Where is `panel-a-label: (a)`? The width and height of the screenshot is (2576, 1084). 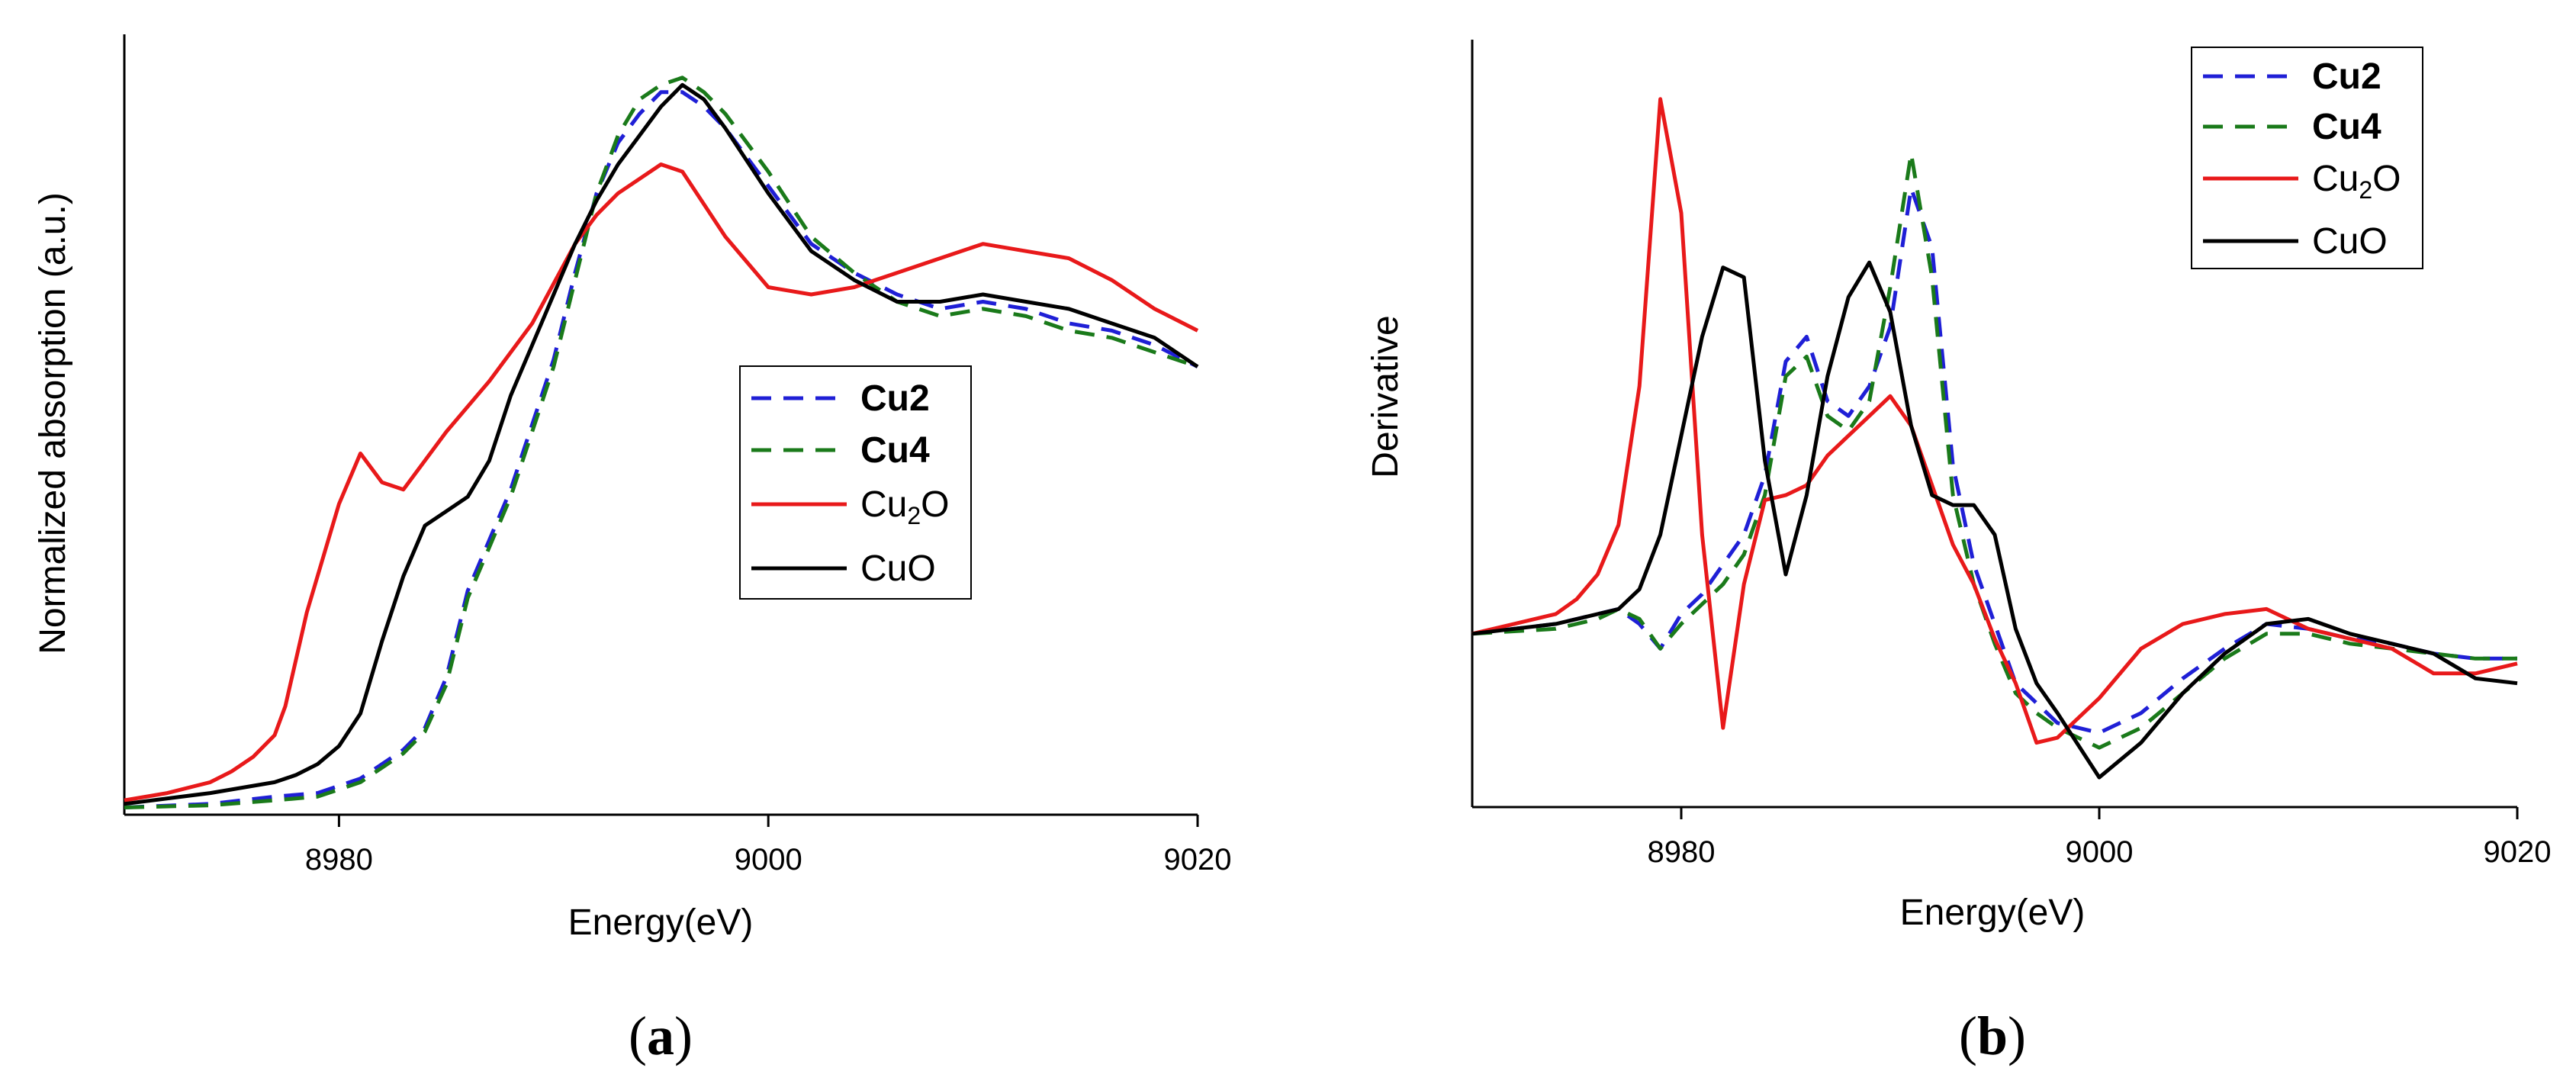
panel-a-label: (a) is located at coordinates (661, 1035).